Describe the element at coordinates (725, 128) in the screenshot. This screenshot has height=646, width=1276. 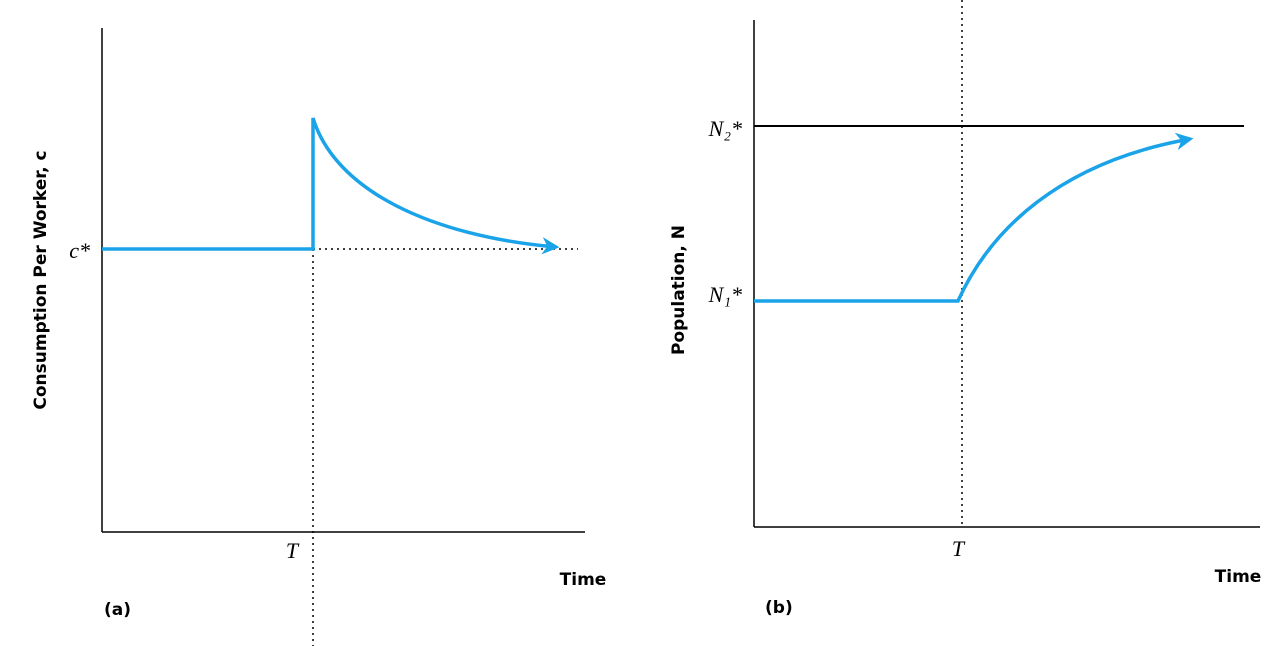
I see `upper-level-label: N₂*` at that location.